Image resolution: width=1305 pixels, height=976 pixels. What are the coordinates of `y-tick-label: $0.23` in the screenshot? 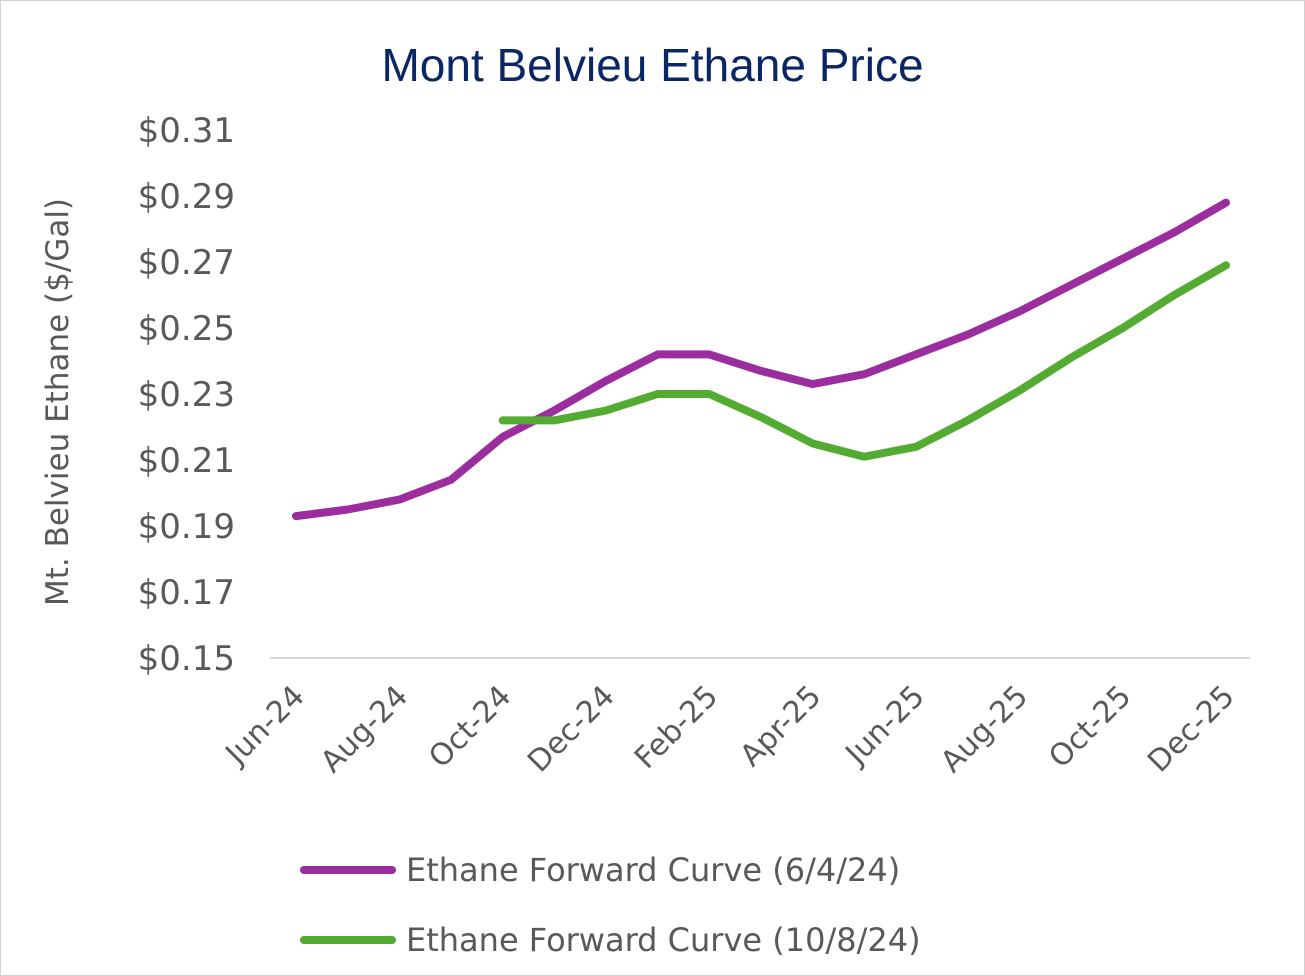 It's located at (186, 395).